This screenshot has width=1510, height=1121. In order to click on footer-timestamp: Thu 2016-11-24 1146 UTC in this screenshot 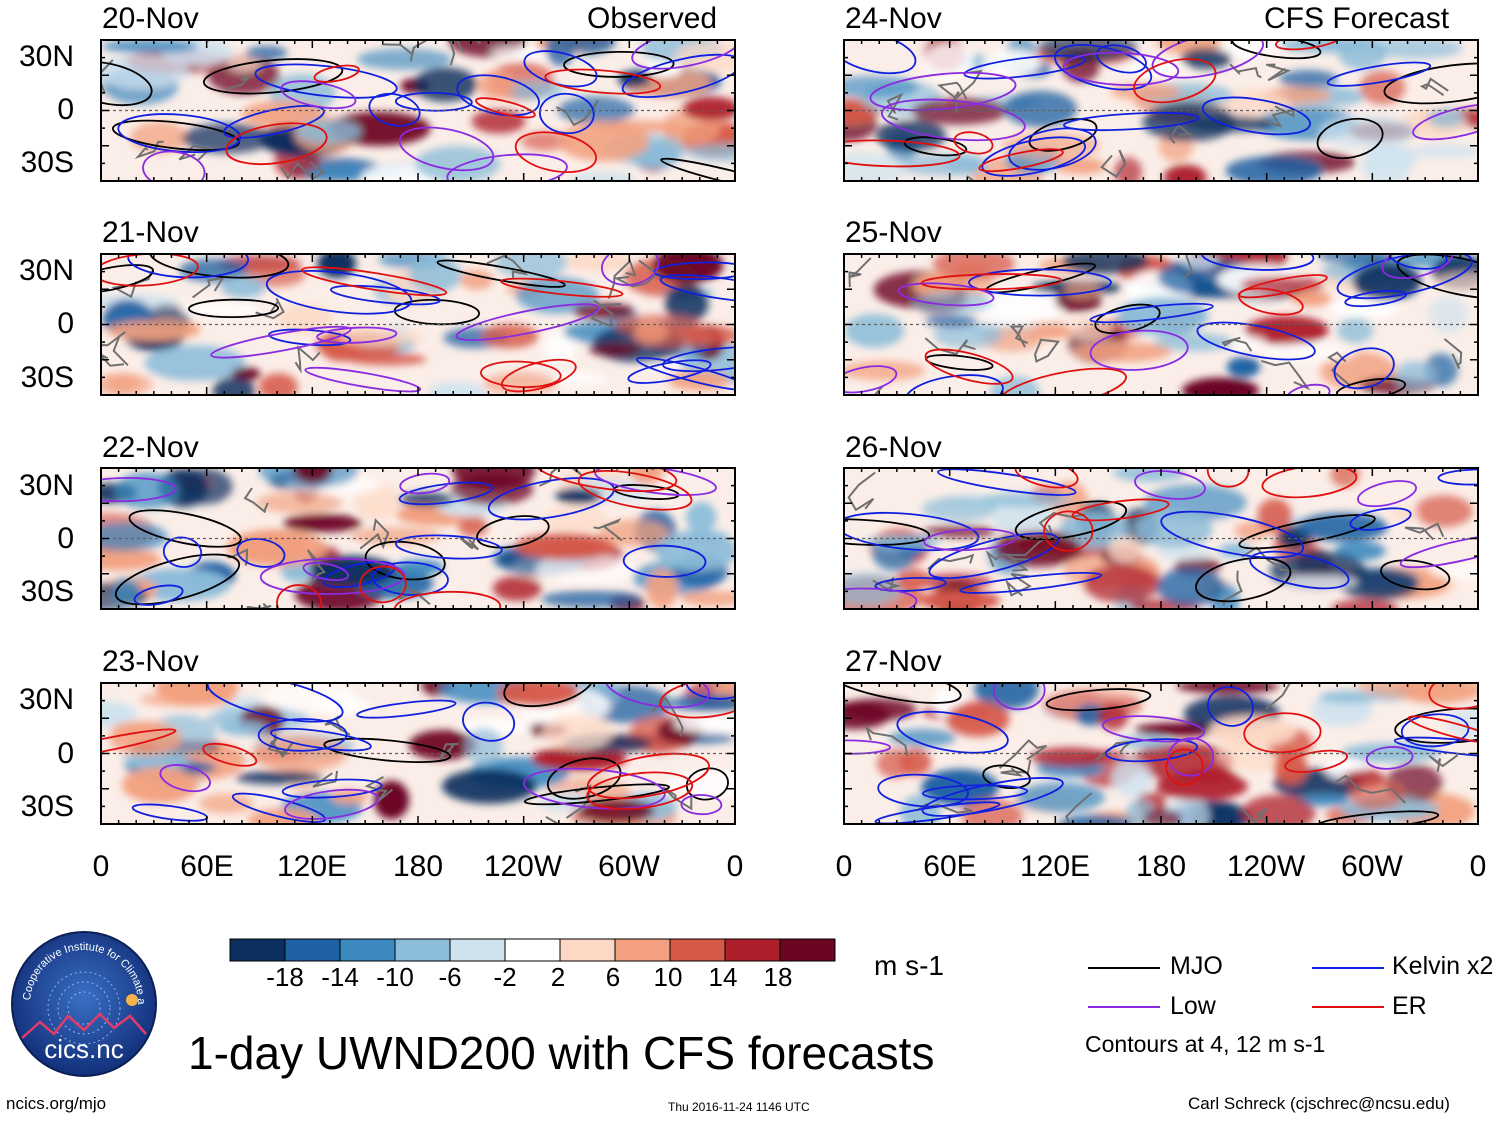, I will do `click(739, 1107)`.